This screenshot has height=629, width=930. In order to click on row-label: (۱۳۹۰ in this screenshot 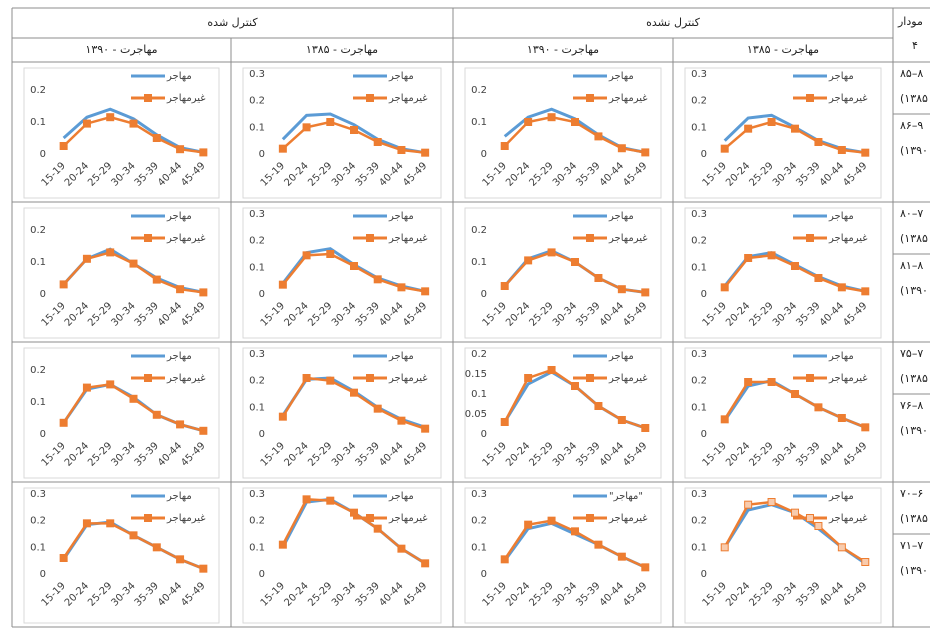, I will do `click(914, 430)`.